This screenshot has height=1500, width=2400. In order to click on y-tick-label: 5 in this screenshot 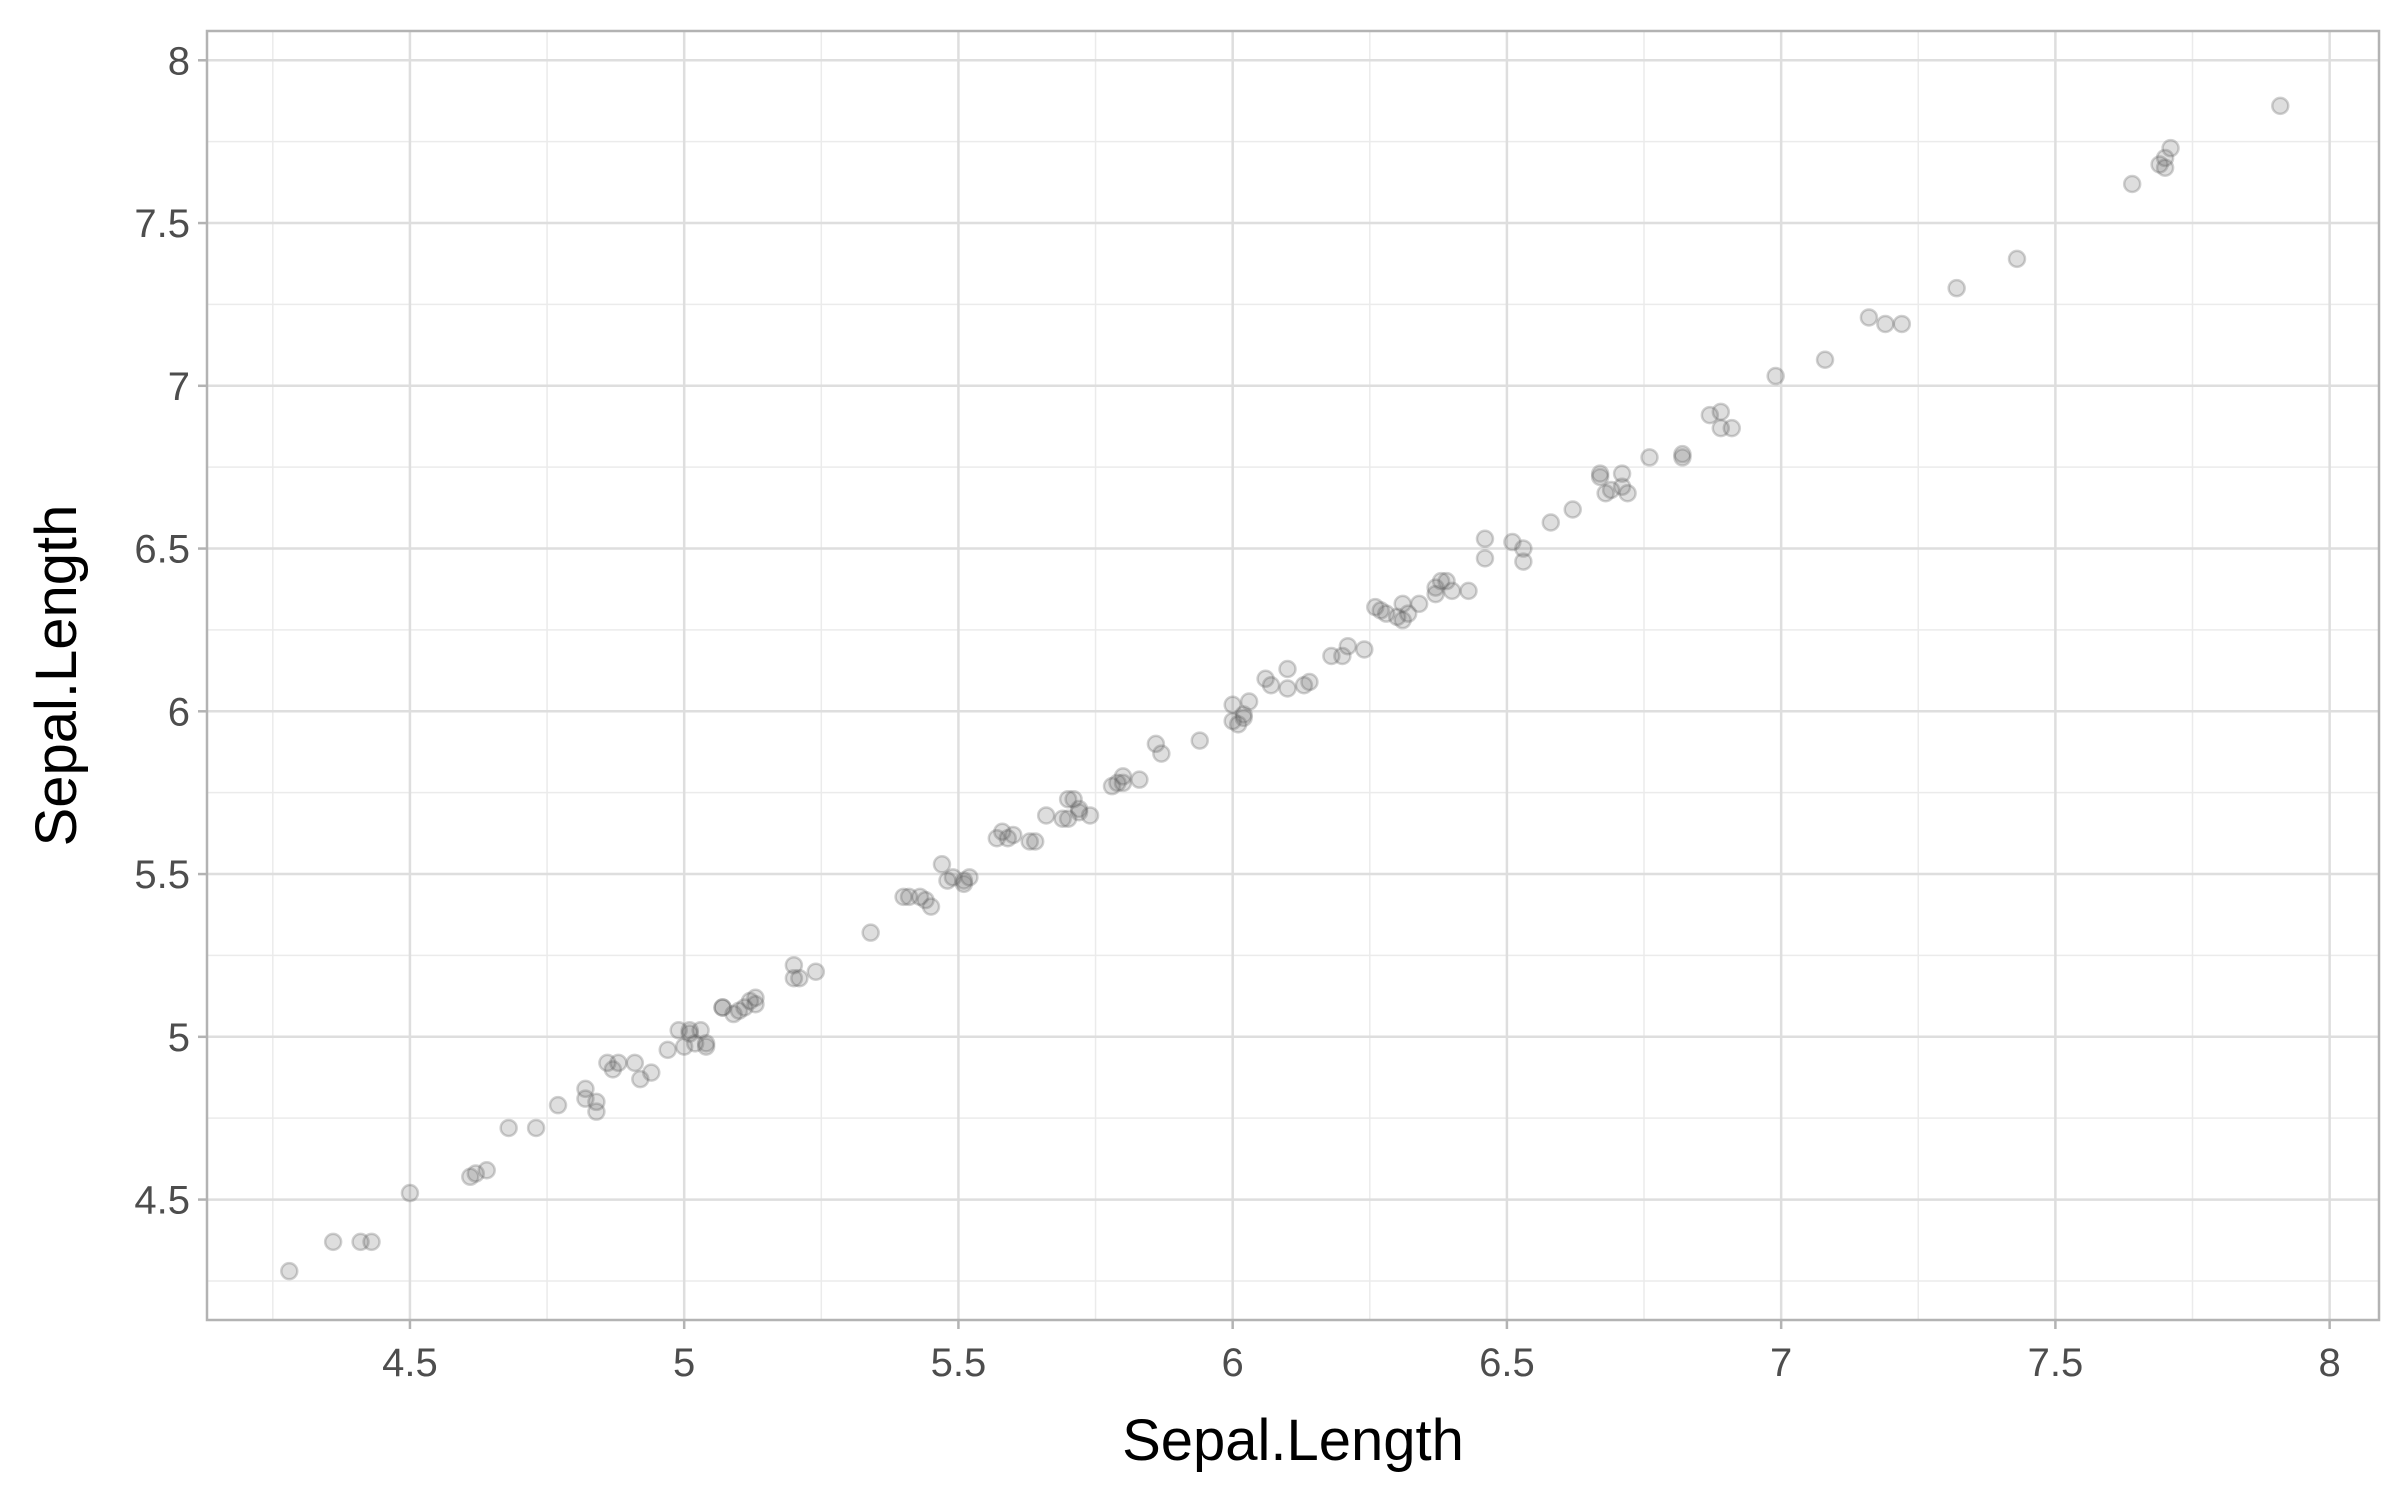, I will do `click(179, 1038)`.